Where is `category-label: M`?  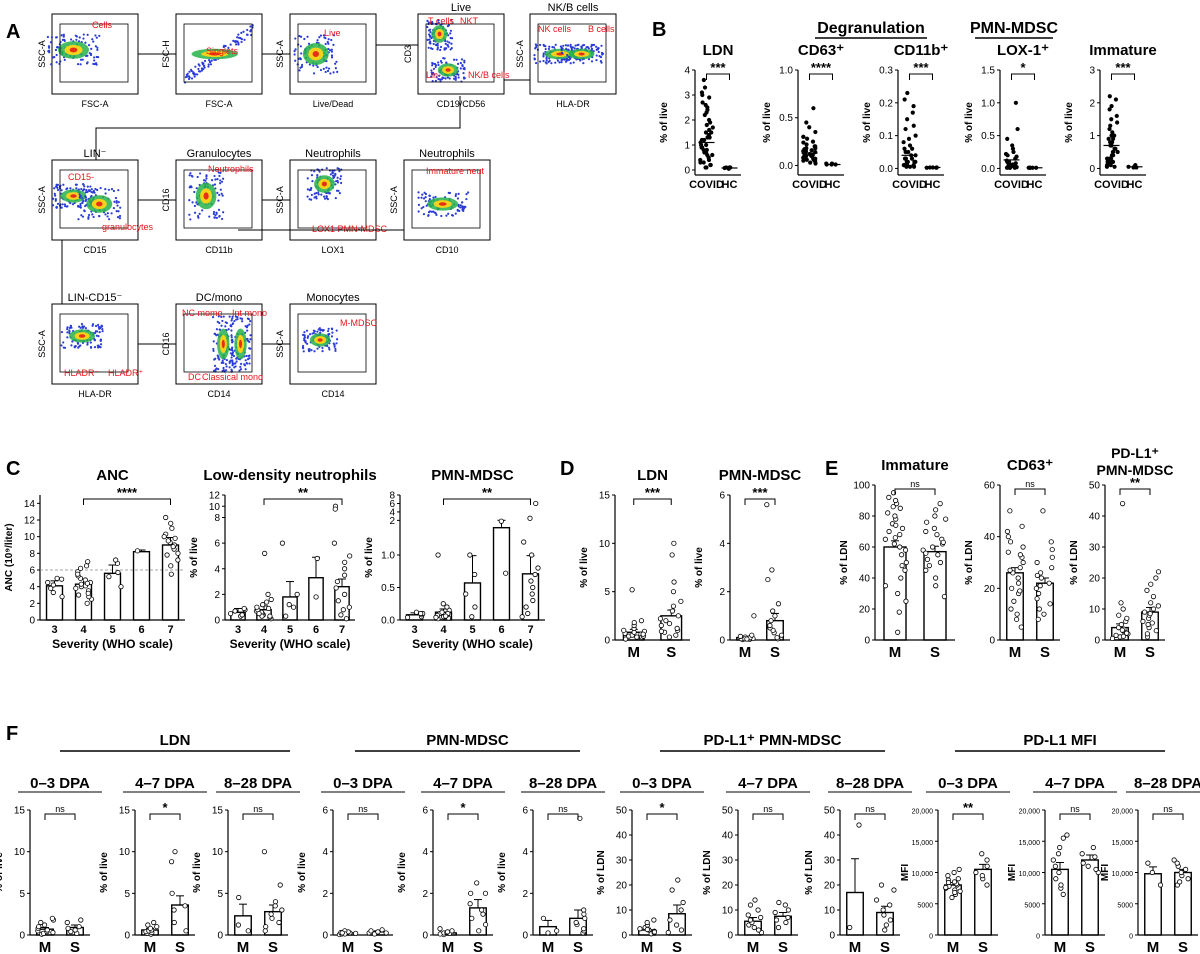 category-label: M is located at coordinates (150, 946).